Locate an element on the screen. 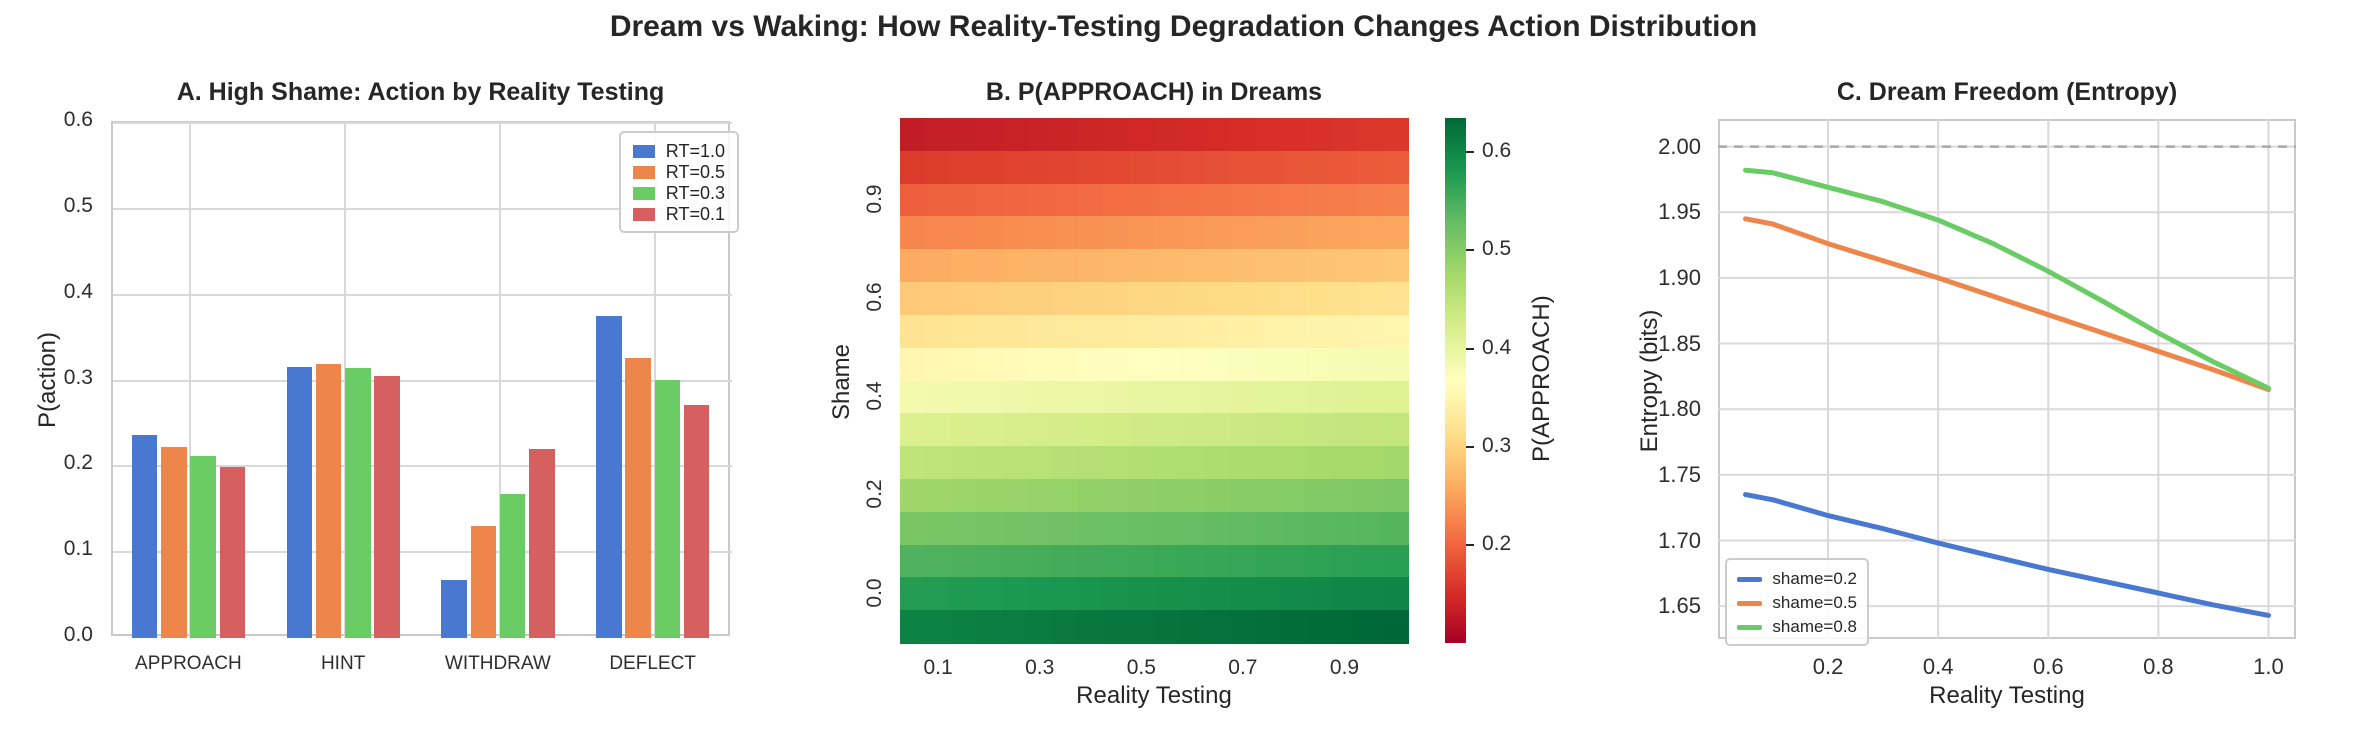 This screenshot has height=732, width=2367. x-category-label: APPROACH is located at coordinates (188, 663).